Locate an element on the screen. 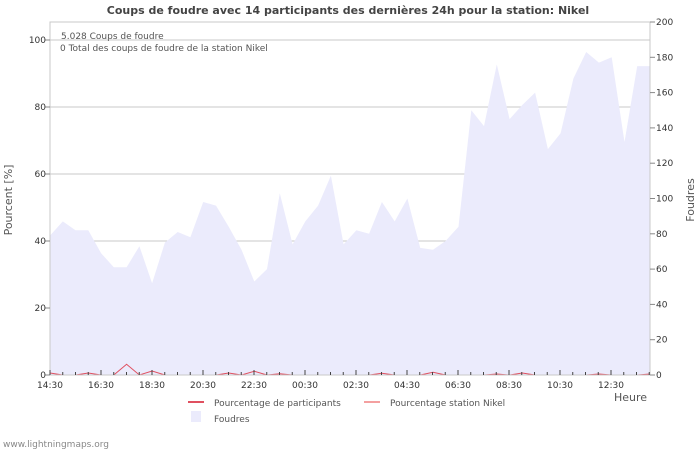  x-tick-label: 04:30 is located at coordinates (407, 386).